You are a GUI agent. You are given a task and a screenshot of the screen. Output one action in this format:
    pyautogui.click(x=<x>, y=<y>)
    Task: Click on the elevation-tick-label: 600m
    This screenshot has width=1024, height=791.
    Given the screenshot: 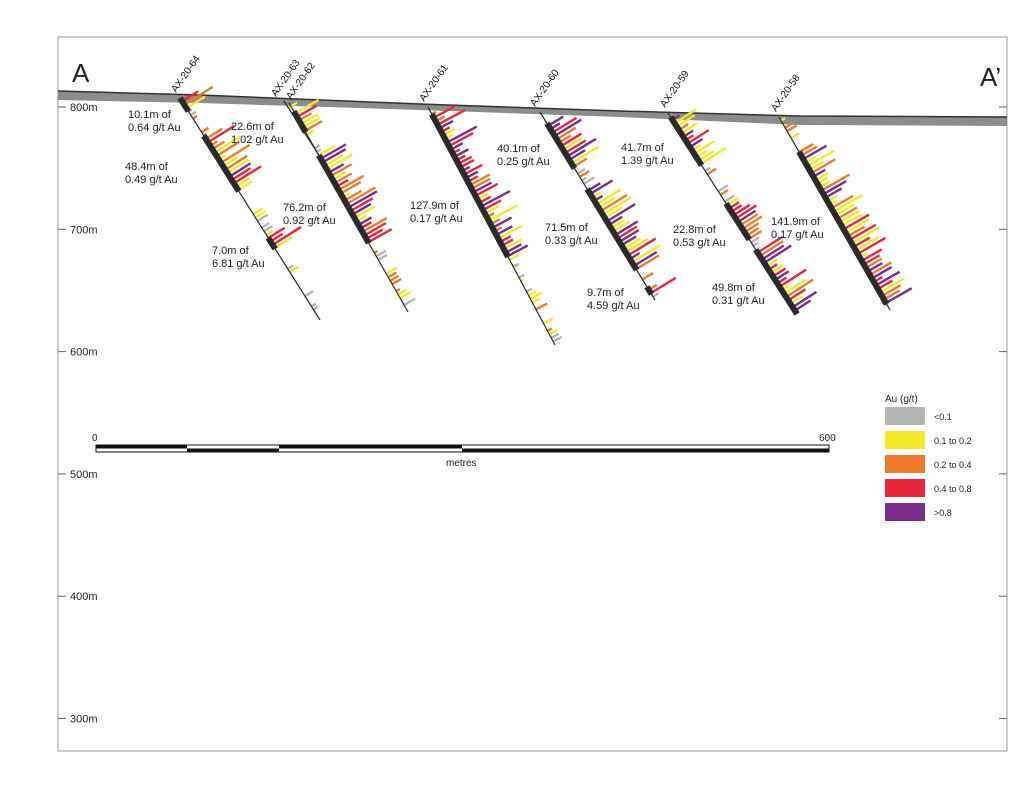 What is the action you would take?
    pyautogui.click(x=84, y=353)
    